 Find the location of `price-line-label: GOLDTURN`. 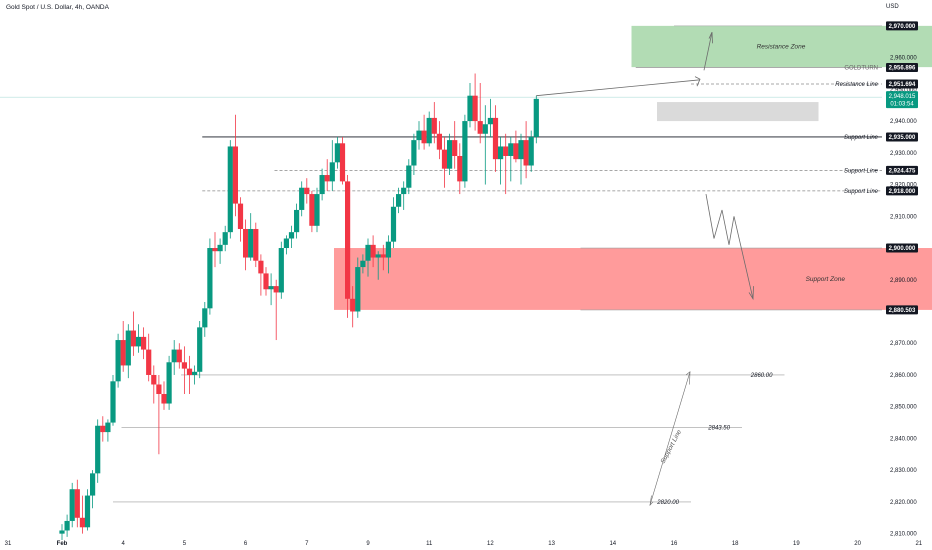

price-line-label: GOLDTURN is located at coordinates (861, 68).